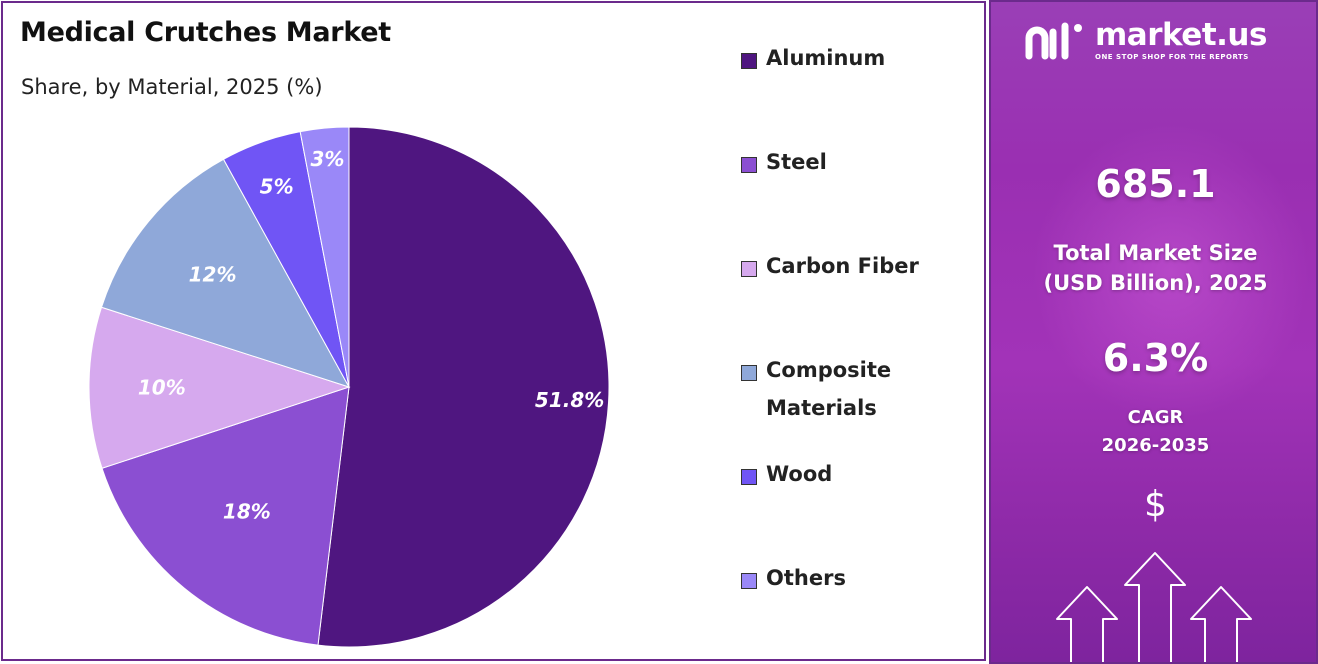 The height and width of the screenshot is (664, 1318). What do you see at coordinates (213, 275) in the screenshot?
I see `slice-label-composite-materials: 12%` at bounding box center [213, 275].